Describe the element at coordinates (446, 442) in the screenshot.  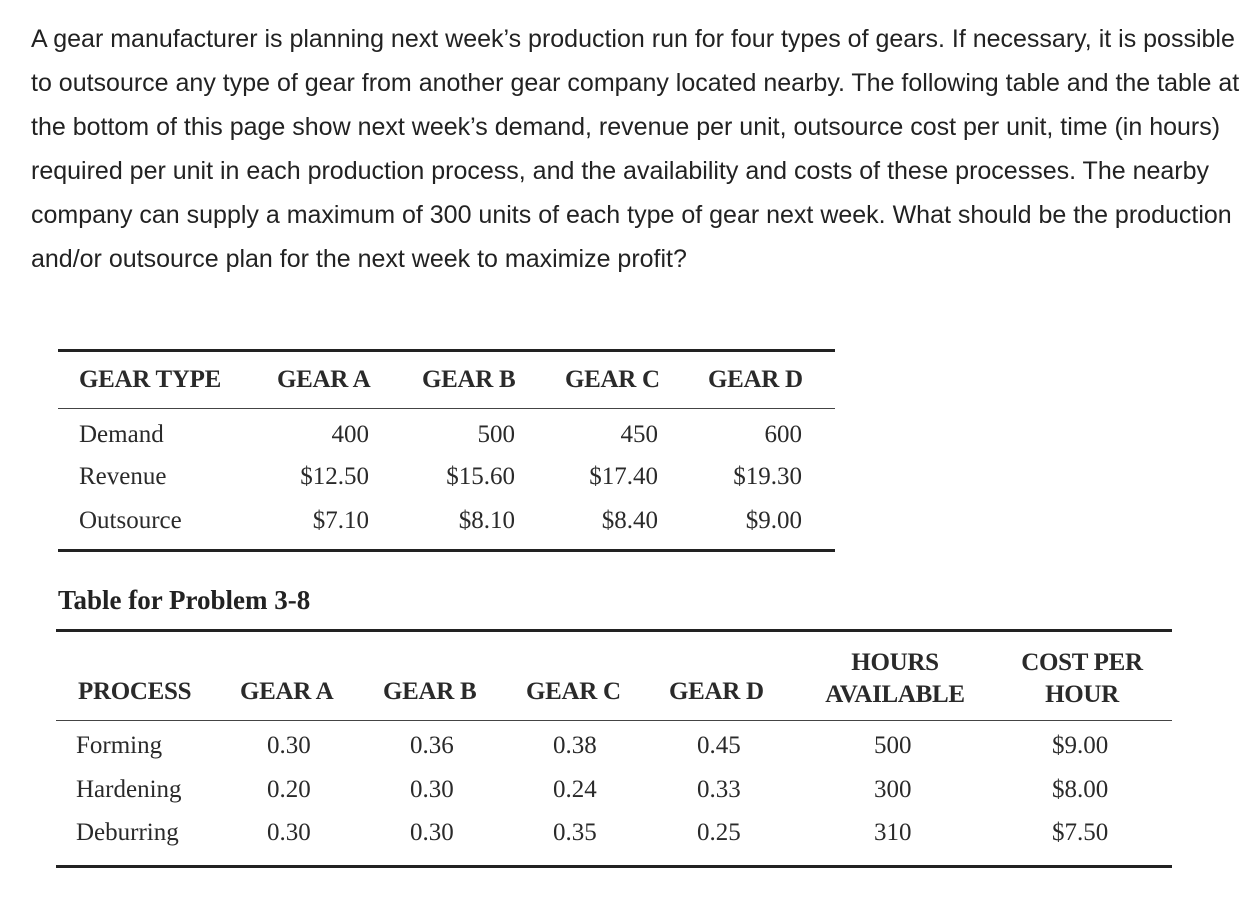
I see `table-row: Demand 400 500 450 600` at that location.